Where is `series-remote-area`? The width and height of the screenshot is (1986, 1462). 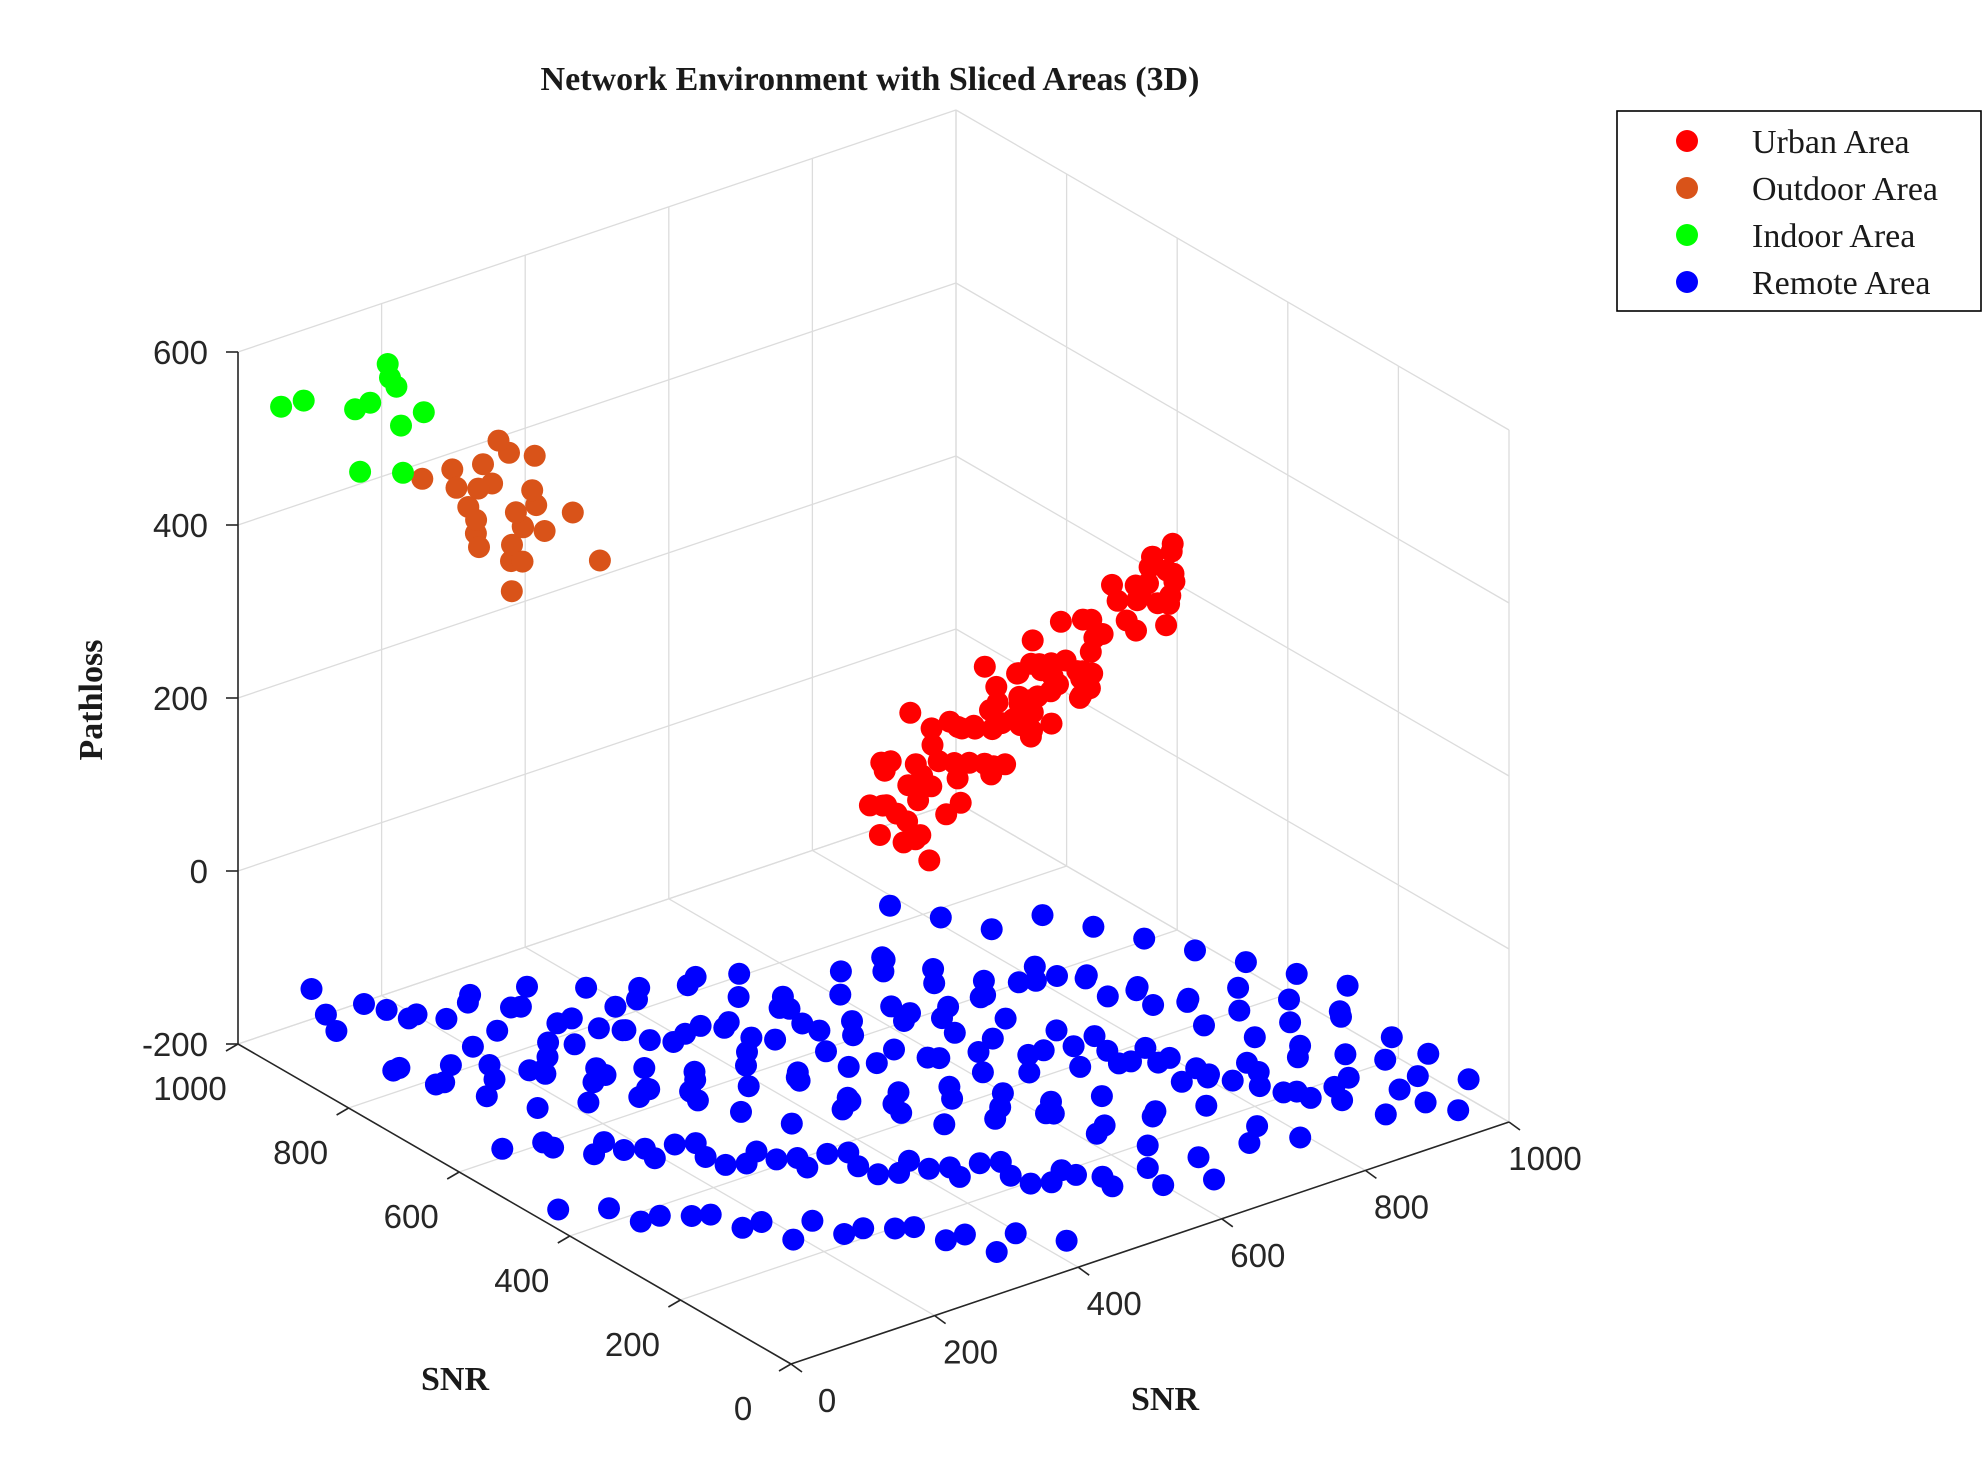
series-remote-area is located at coordinates (890, 1078).